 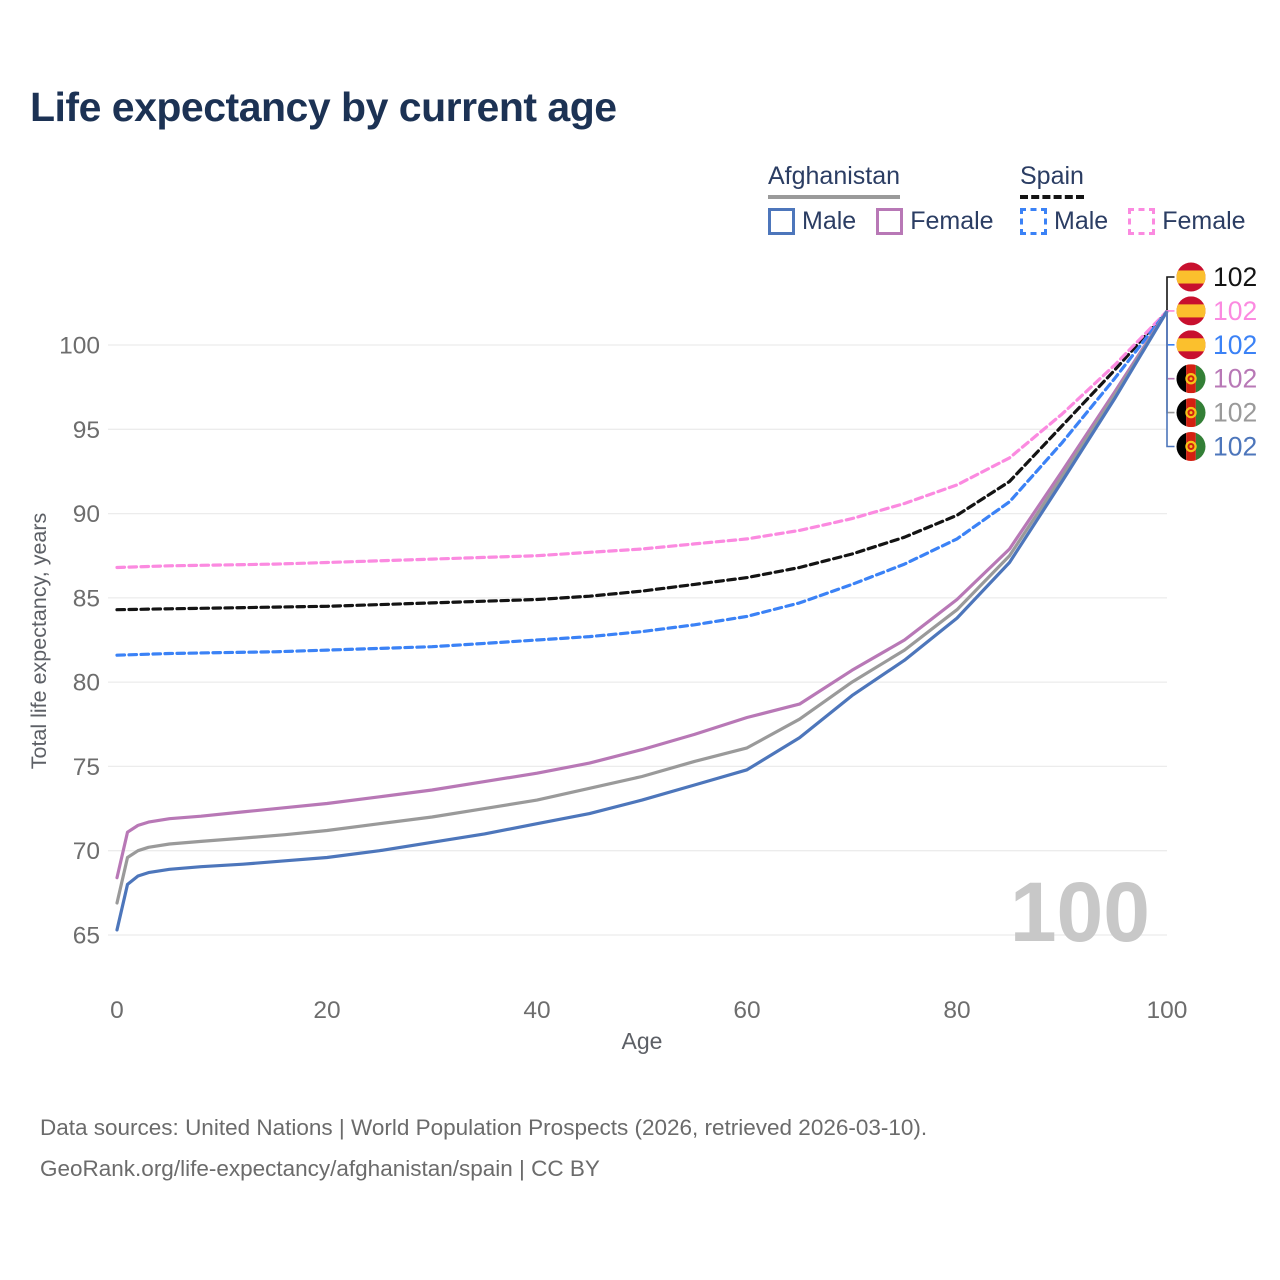 What do you see at coordinates (1235, 311) in the screenshot?
I see `end-value-label-spain-female: 102` at bounding box center [1235, 311].